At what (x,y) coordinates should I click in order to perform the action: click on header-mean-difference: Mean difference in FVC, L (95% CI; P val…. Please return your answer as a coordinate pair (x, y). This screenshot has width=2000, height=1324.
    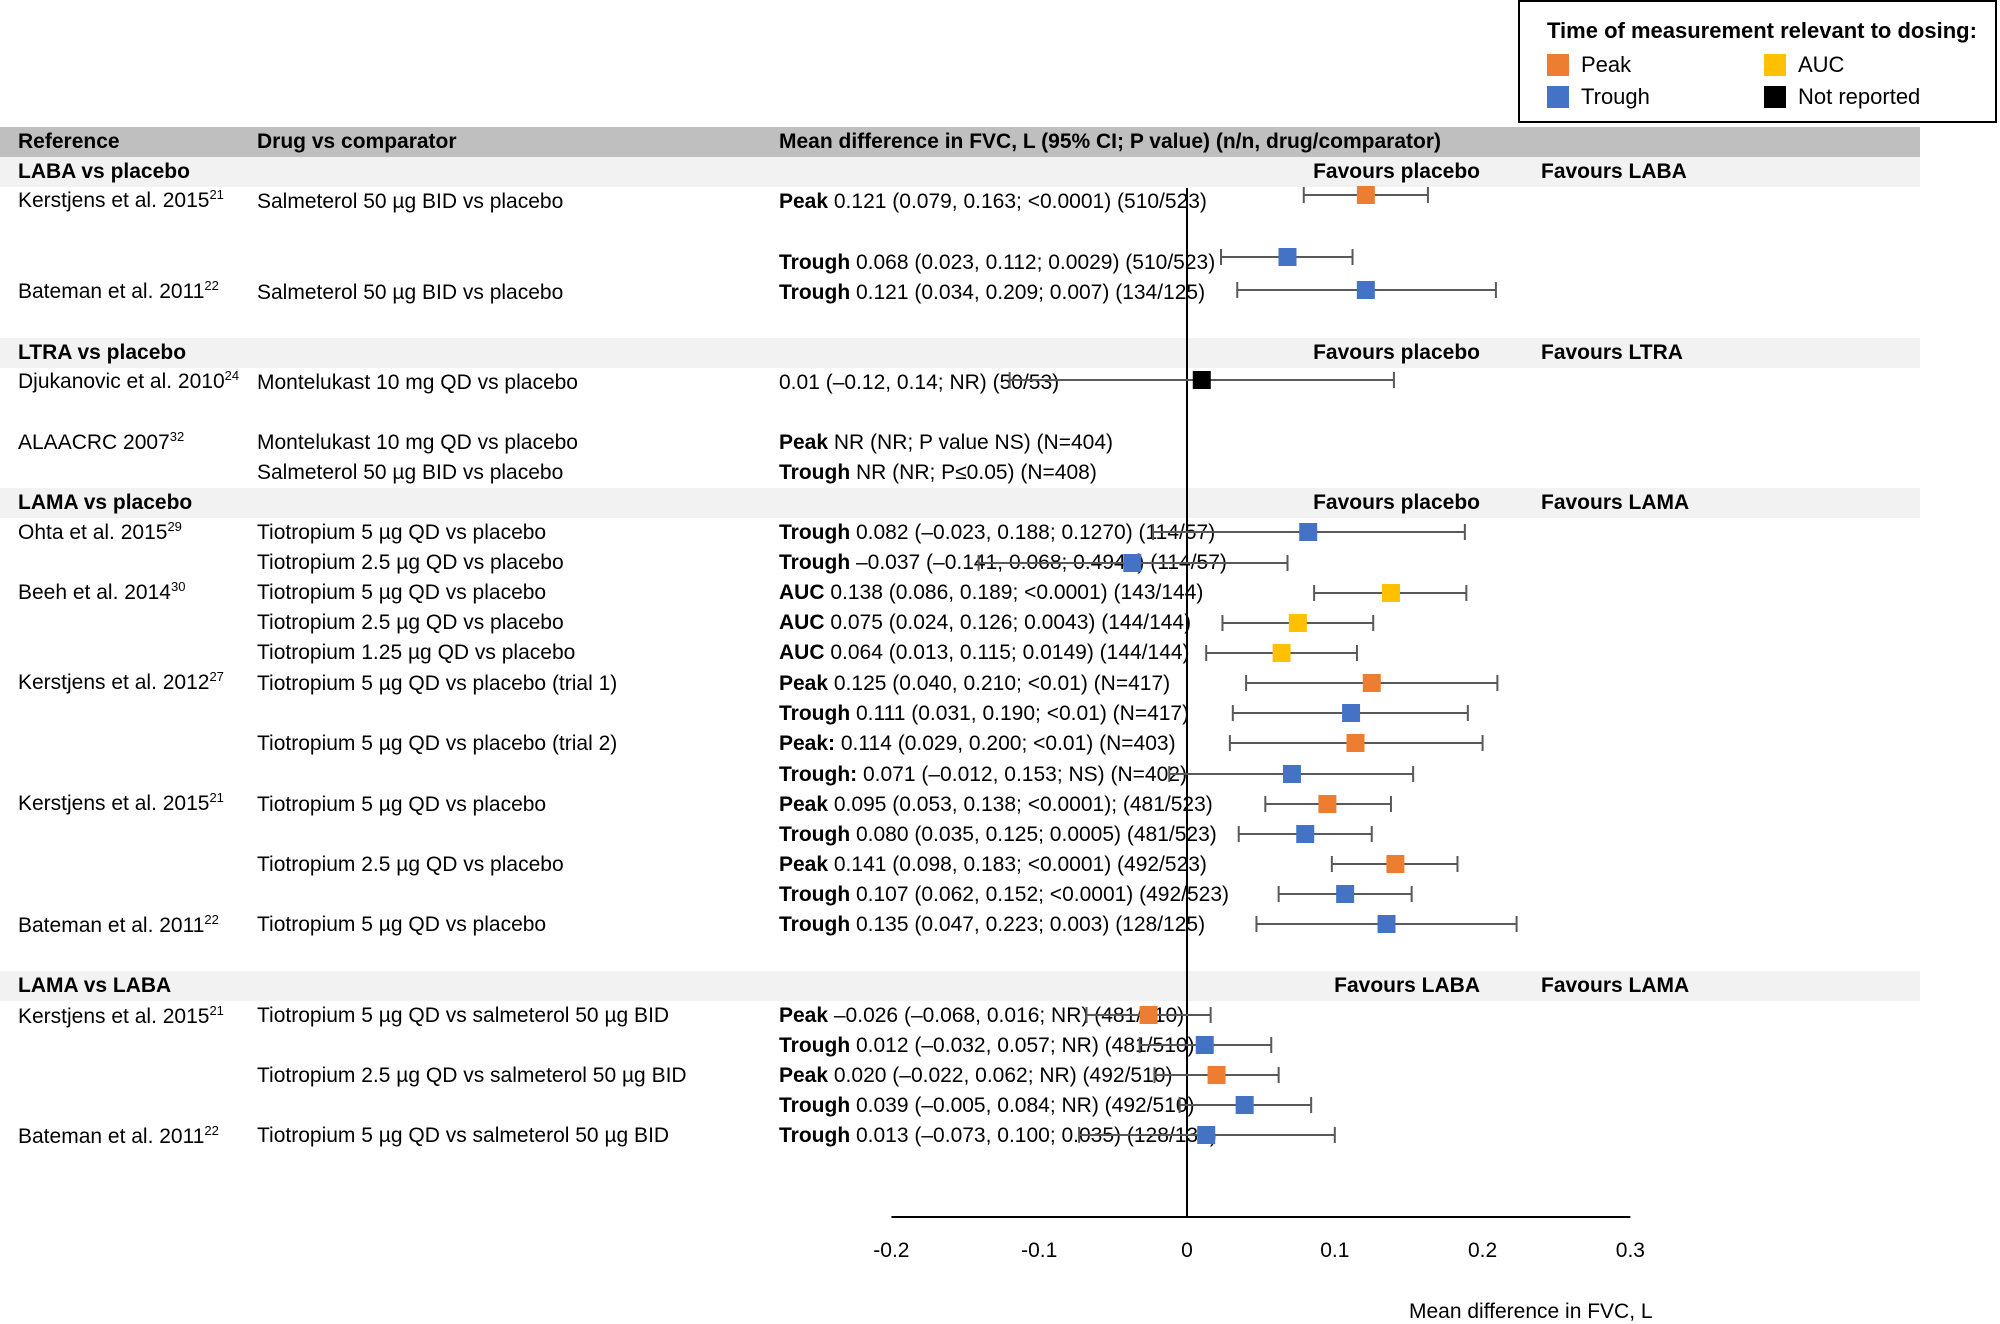
    Looking at the image, I should click on (1110, 141).